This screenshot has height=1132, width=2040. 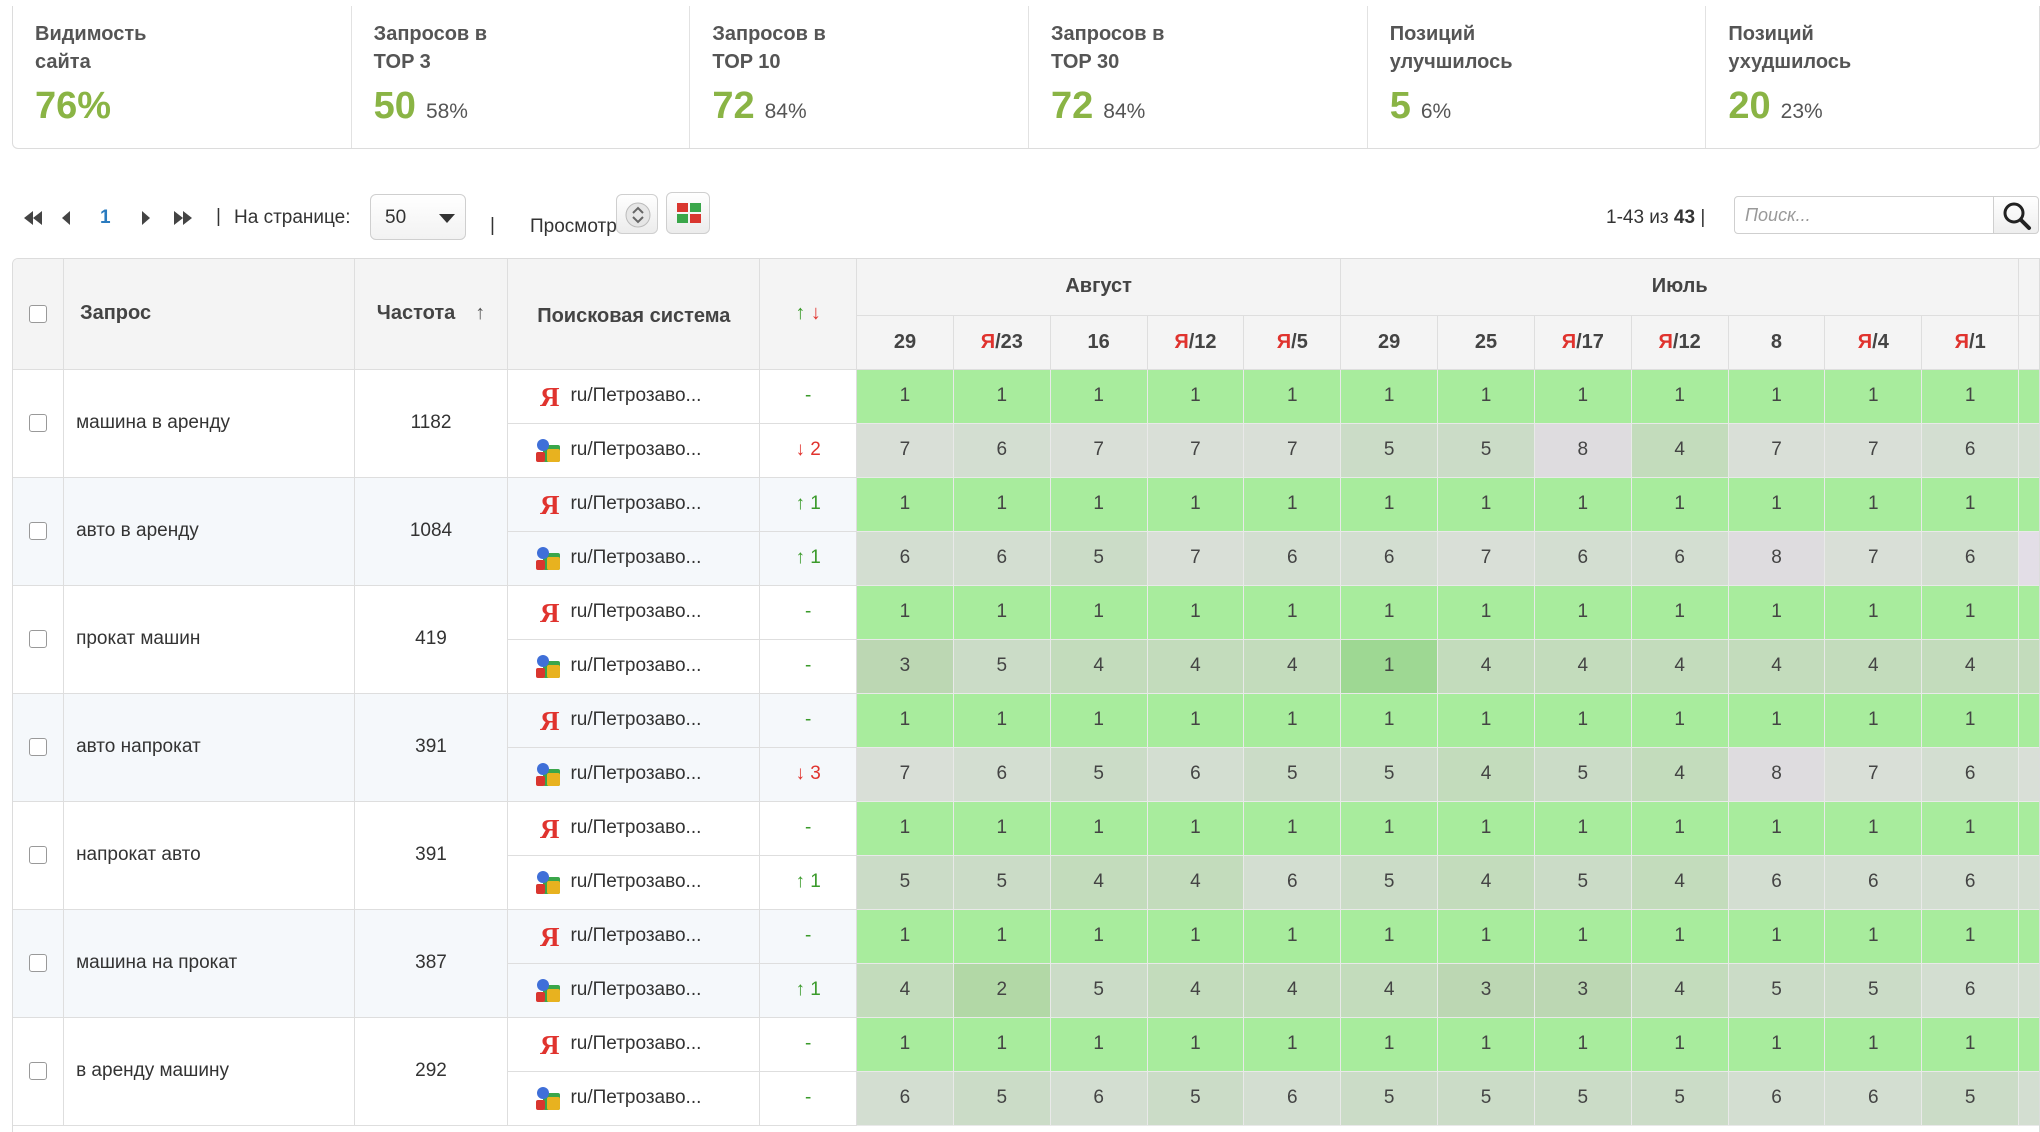 What do you see at coordinates (1486, 990) in the screenshot?
I see `position-cell: 3` at bounding box center [1486, 990].